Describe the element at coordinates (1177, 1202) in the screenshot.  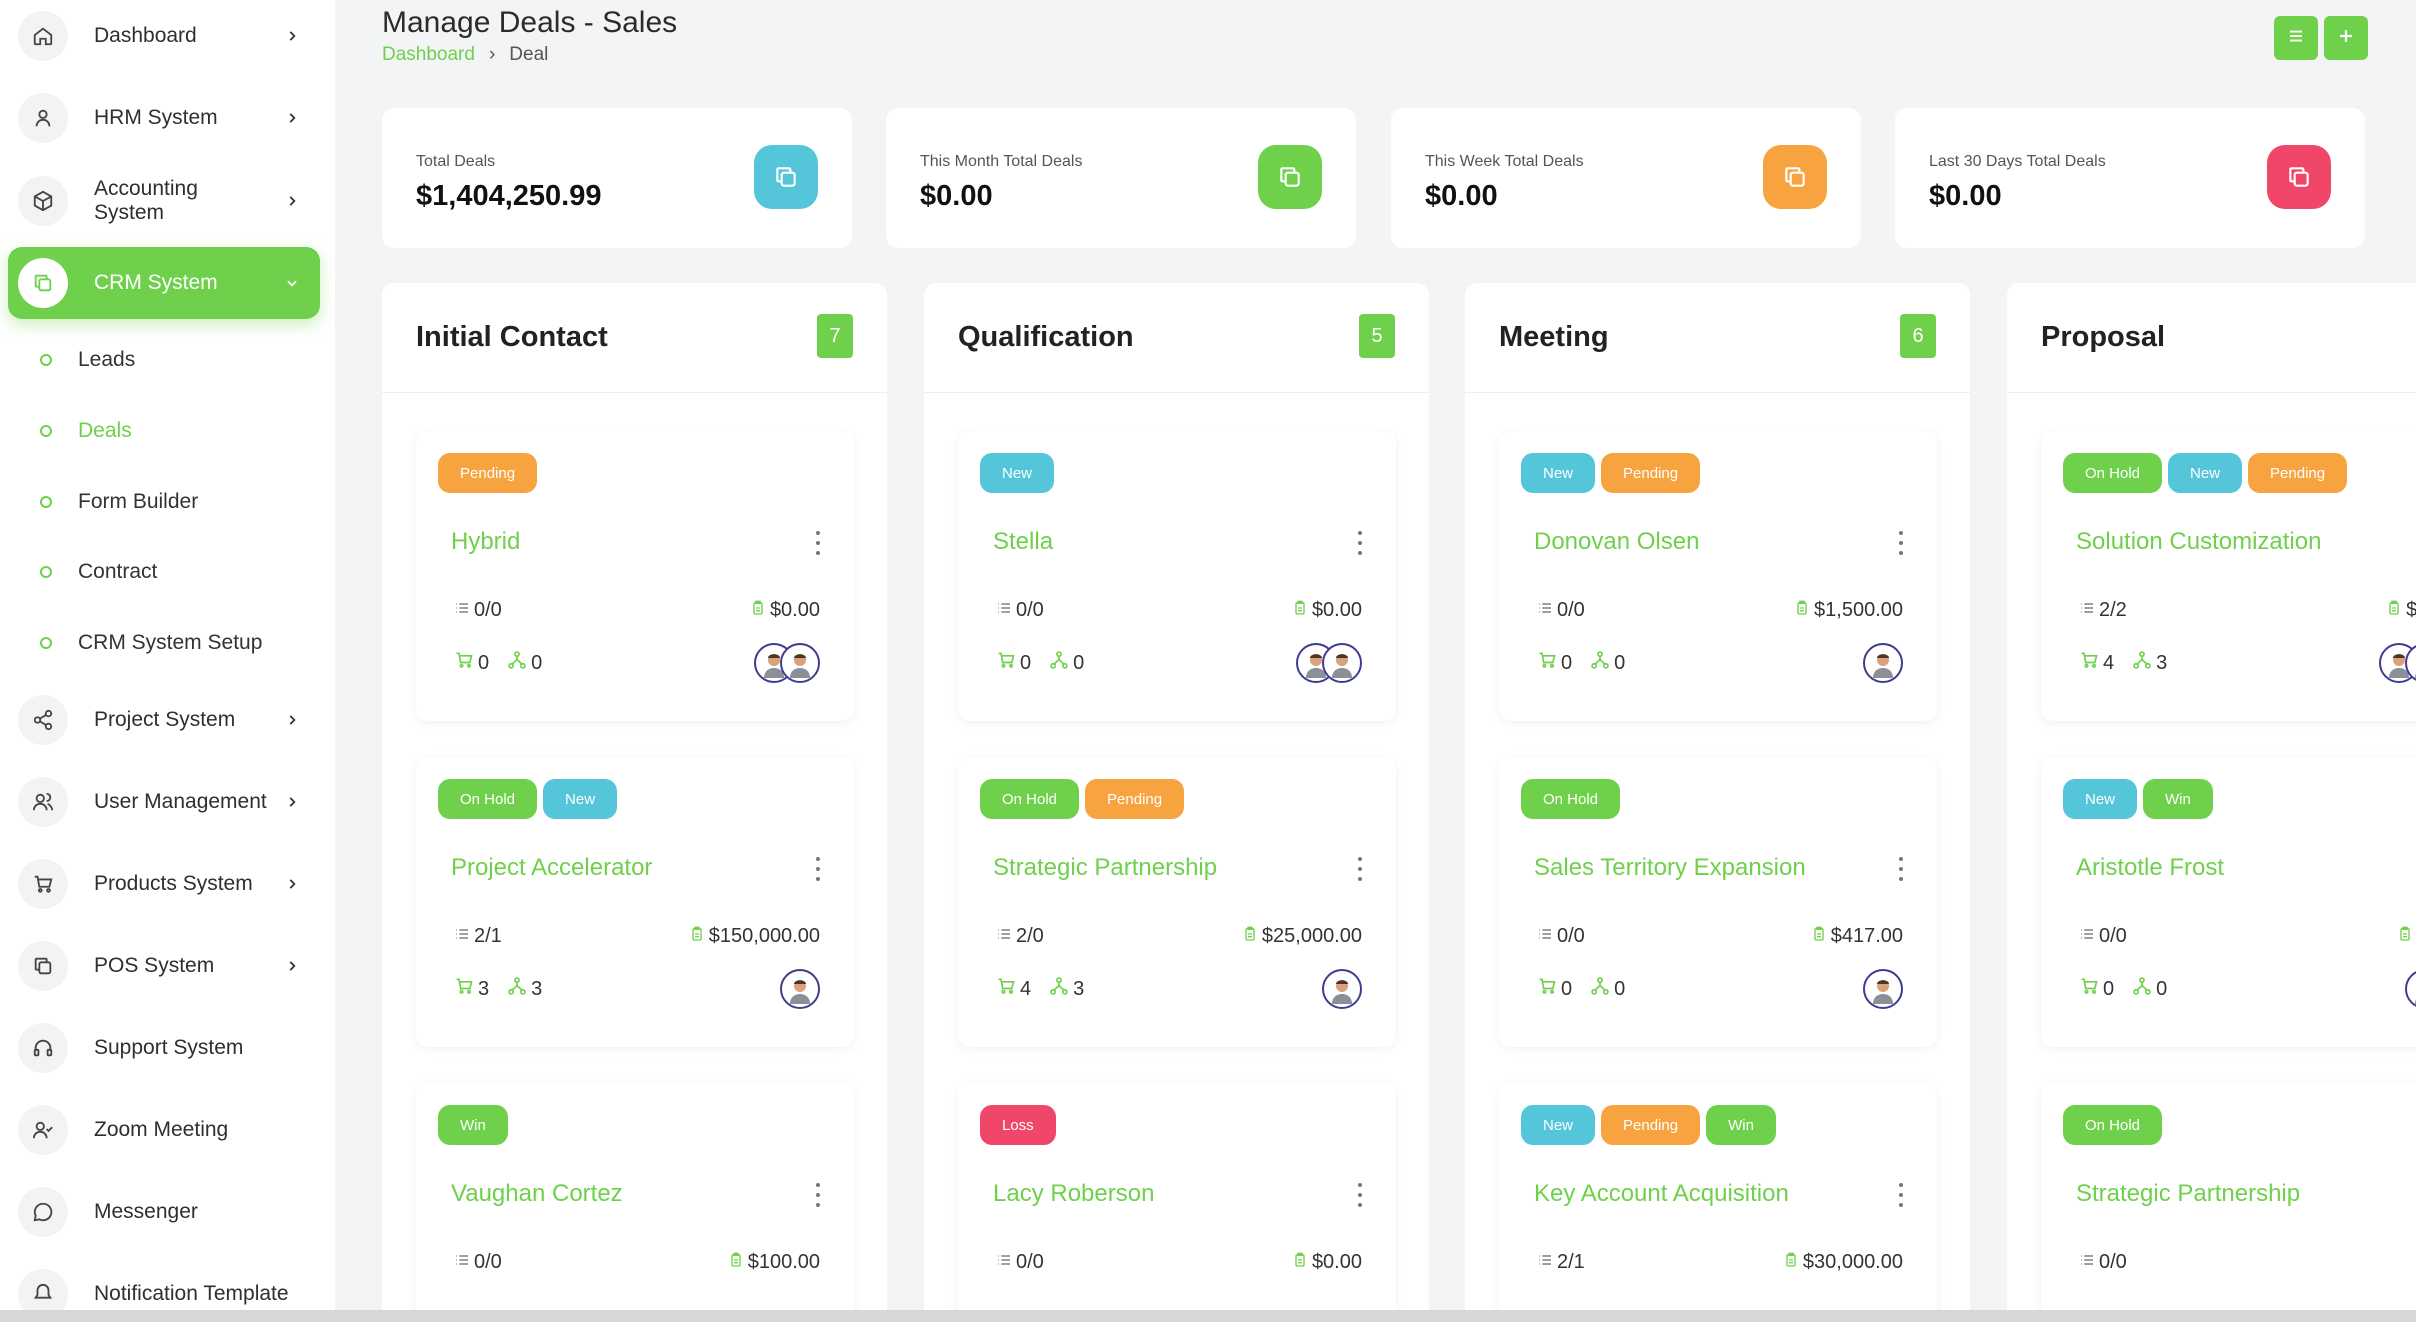
I see `deal-card: Loss Lacy Roberson 0/0 $0.00` at that location.